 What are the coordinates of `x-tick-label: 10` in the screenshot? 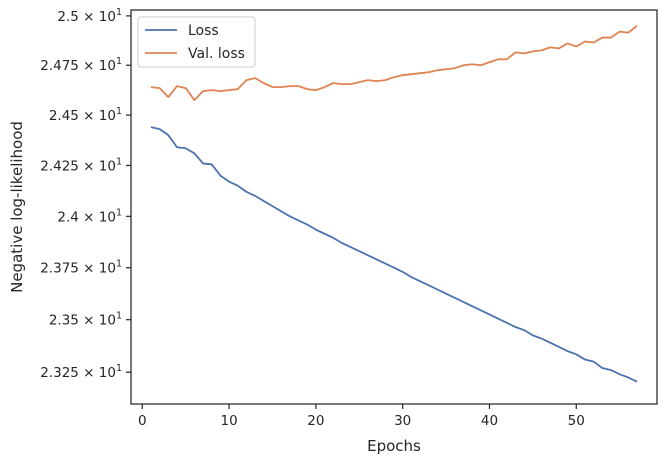 It's located at (228, 421).